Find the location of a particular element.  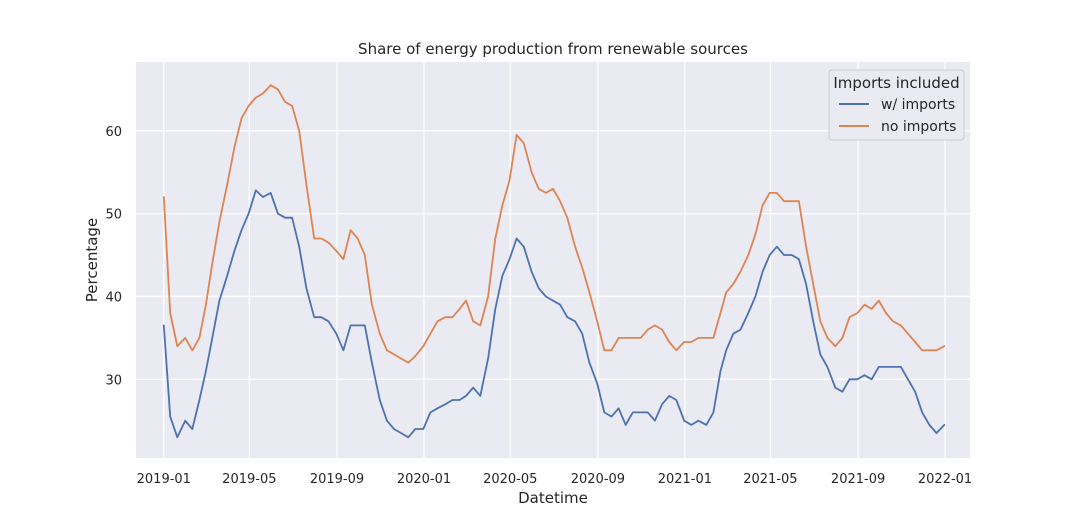

legend-label-no-imports: no imports is located at coordinates (918, 127).